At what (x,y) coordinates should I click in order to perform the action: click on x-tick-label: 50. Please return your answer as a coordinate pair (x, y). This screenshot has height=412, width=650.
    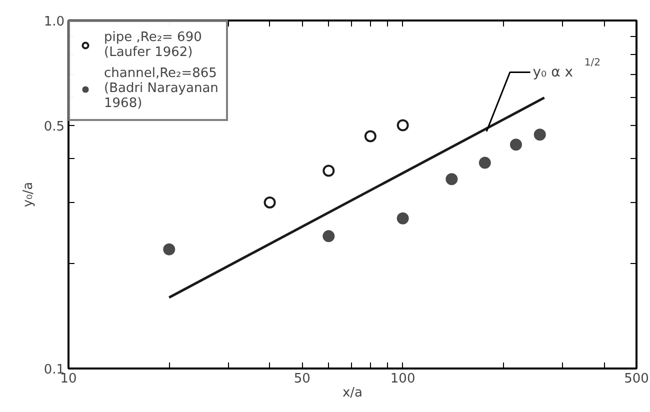
    Looking at the image, I should click on (302, 379).